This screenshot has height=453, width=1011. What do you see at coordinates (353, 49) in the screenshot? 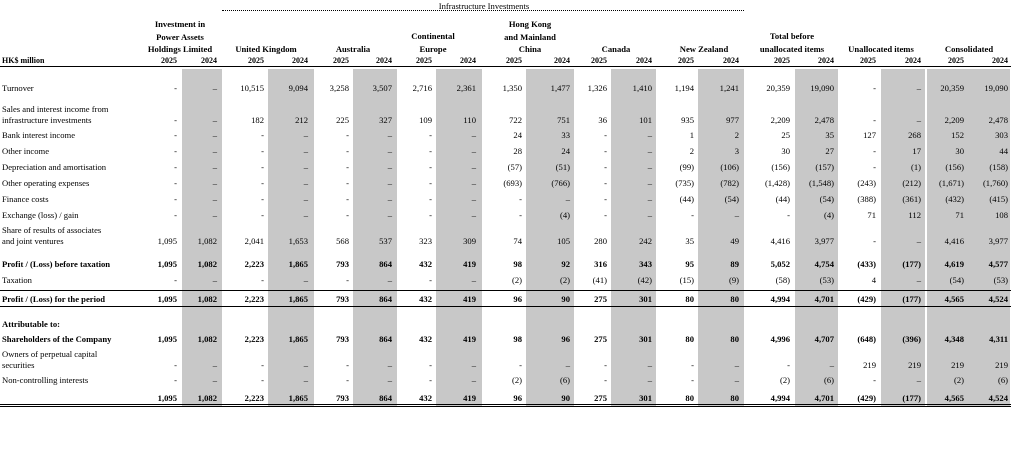
I see `group-header-2: Australia` at bounding box center [353, 49].